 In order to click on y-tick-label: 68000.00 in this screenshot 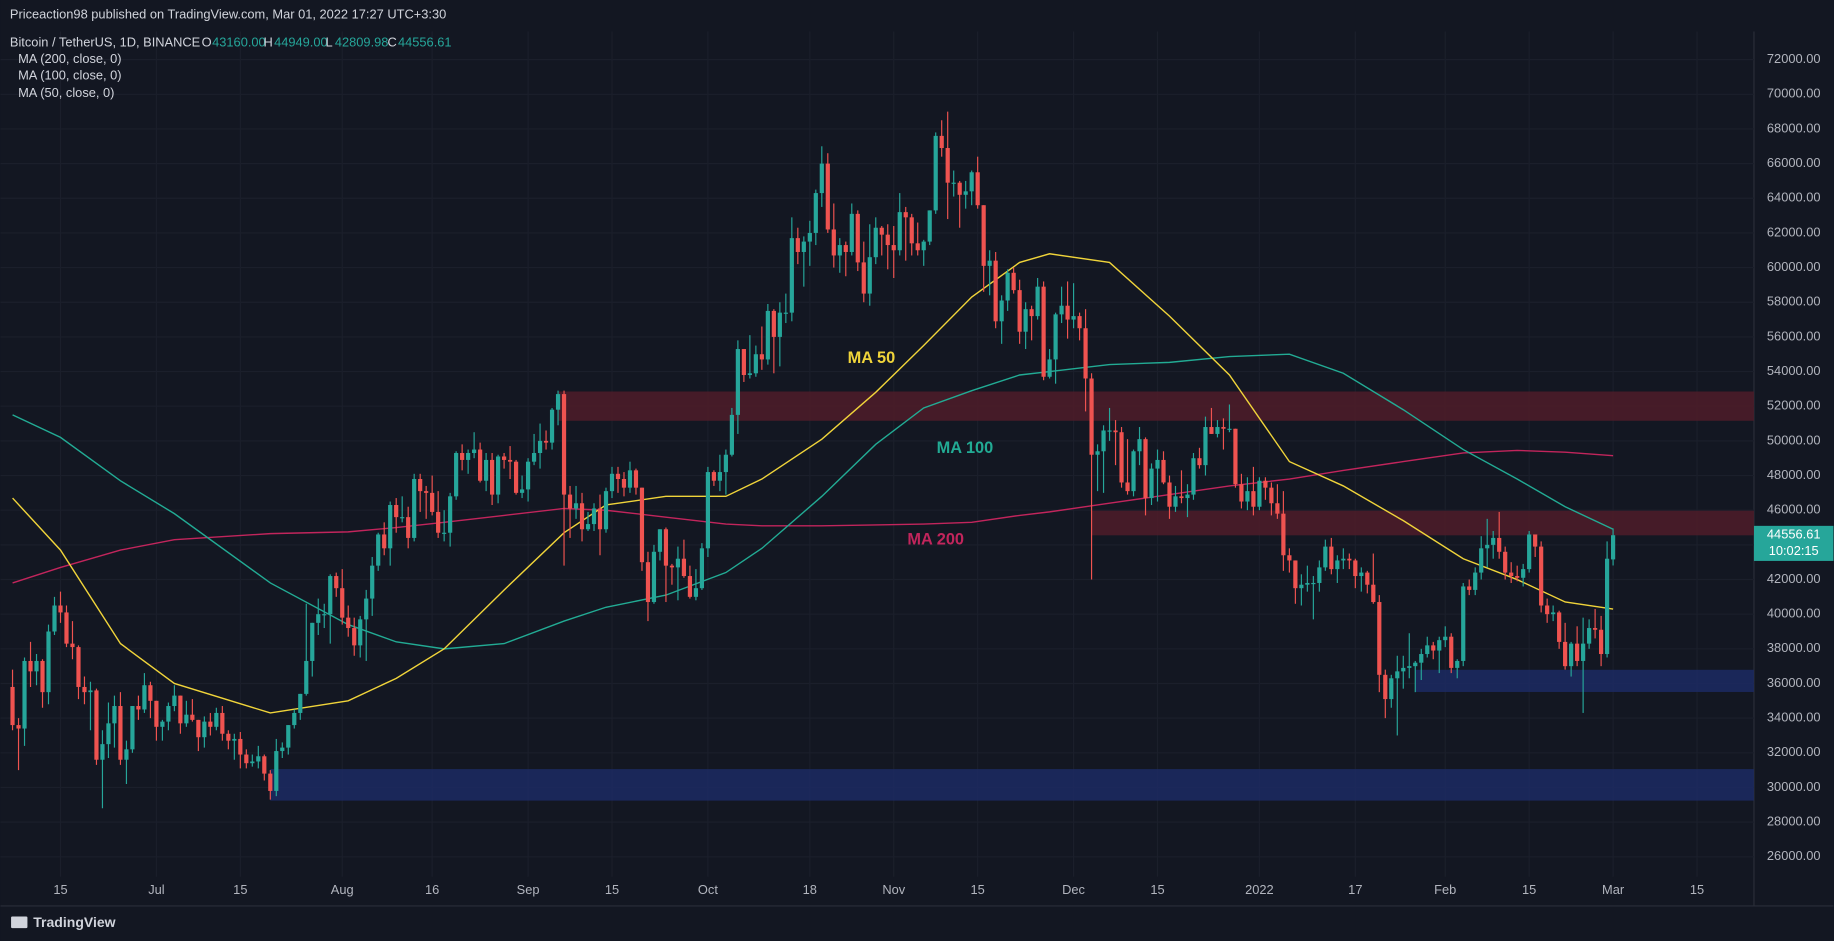, I will do `click(1794, 127)`.